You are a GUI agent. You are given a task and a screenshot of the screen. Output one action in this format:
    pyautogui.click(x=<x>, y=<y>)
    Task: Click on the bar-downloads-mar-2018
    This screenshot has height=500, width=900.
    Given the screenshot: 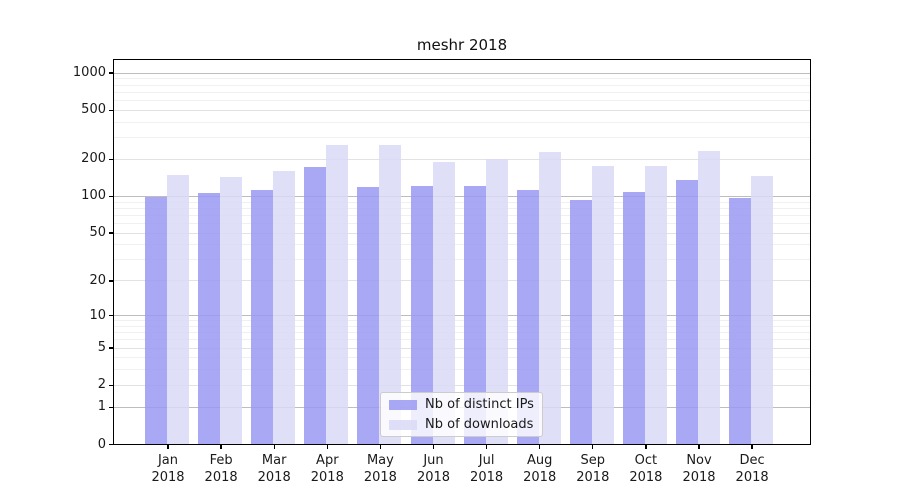 What is the action you would take?
    pyautogui.click(x=284, y=307)
    